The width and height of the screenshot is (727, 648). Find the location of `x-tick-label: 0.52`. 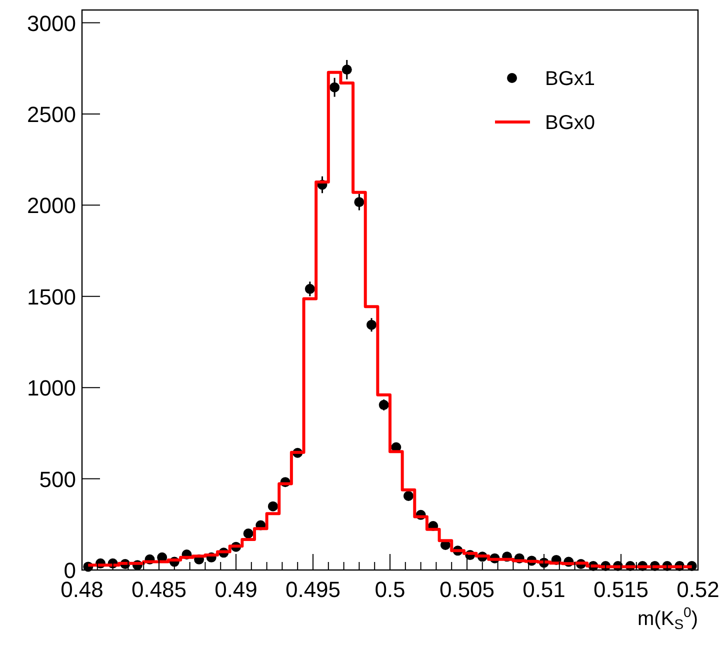

x-tick-label: 0.52 is located at coordinates (698, 589).